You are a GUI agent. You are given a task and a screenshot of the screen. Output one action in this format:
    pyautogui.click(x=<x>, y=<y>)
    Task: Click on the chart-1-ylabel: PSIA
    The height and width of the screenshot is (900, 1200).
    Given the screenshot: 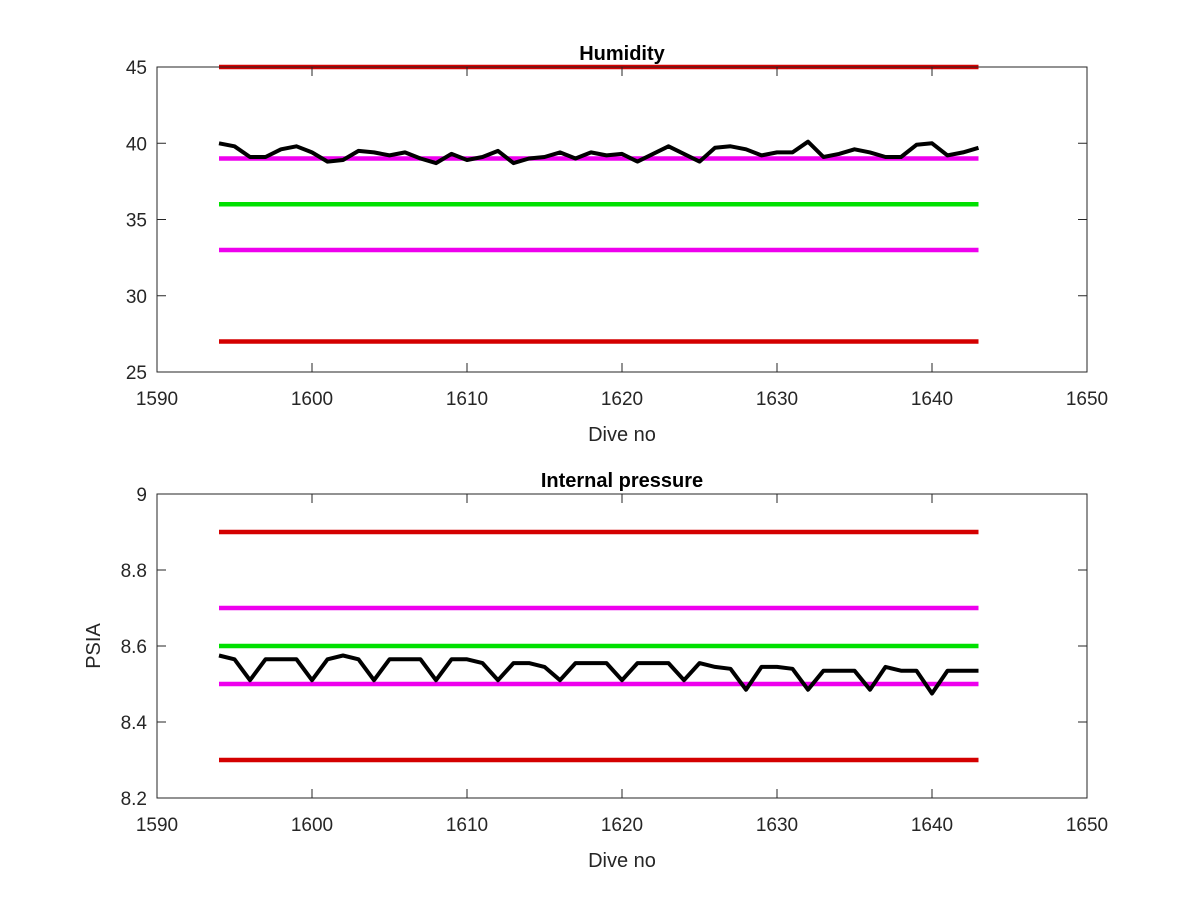 What is the action you would take?
    pyautogui.click(x=94, y=646)
    